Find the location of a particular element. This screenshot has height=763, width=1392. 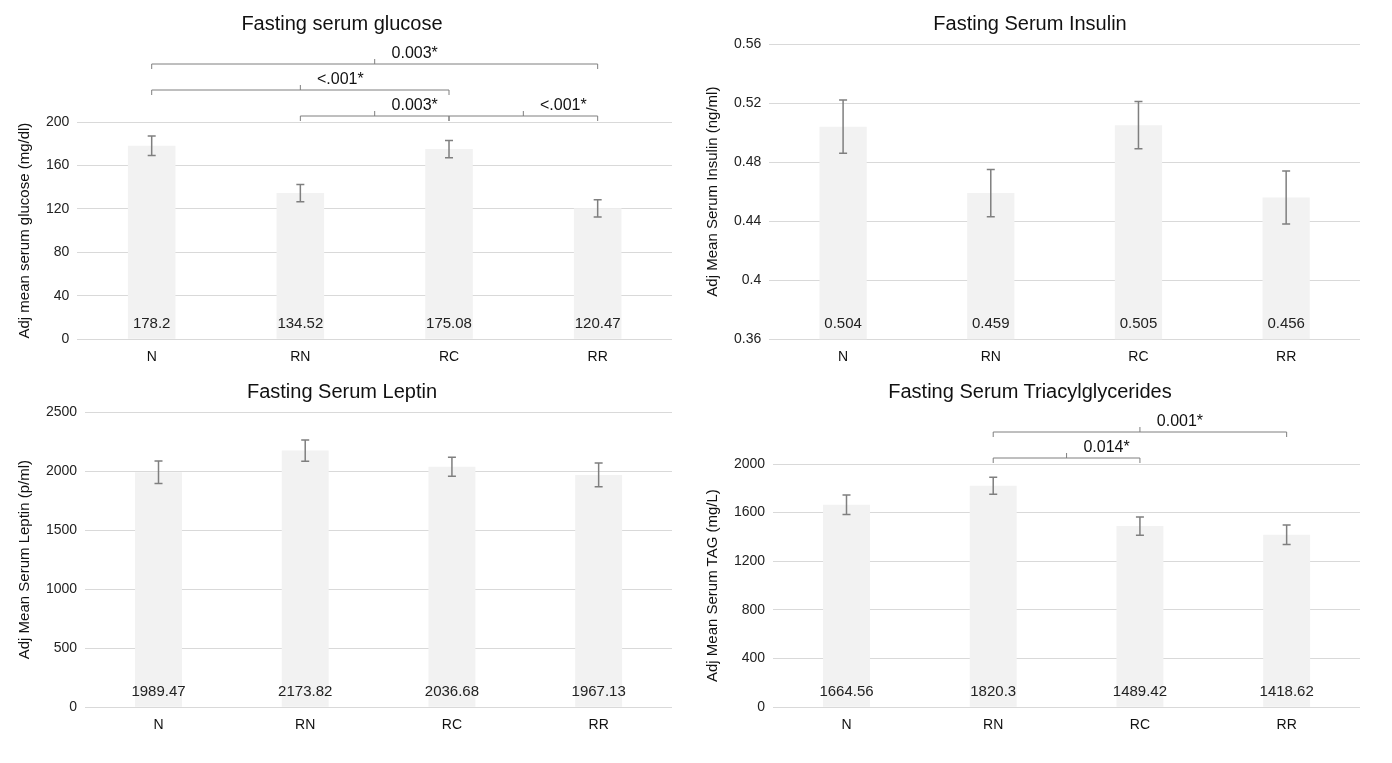

chart-title: Fasting Serum Leptin is located at coordinates (342, 390).